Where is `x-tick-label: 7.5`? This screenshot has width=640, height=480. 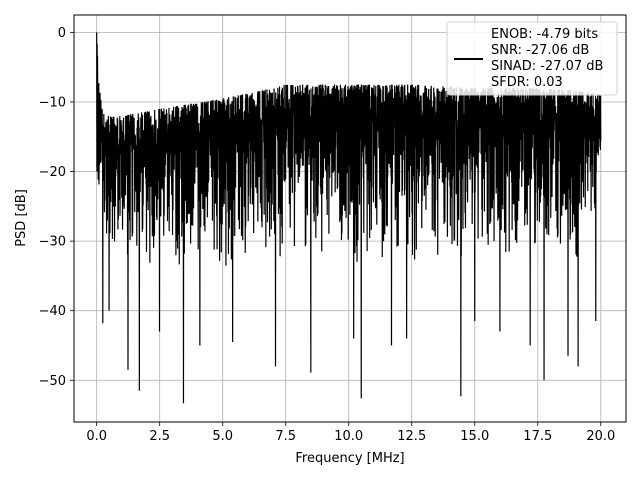 x-tick-label: 7.5 is located at coordinates (285, 436).